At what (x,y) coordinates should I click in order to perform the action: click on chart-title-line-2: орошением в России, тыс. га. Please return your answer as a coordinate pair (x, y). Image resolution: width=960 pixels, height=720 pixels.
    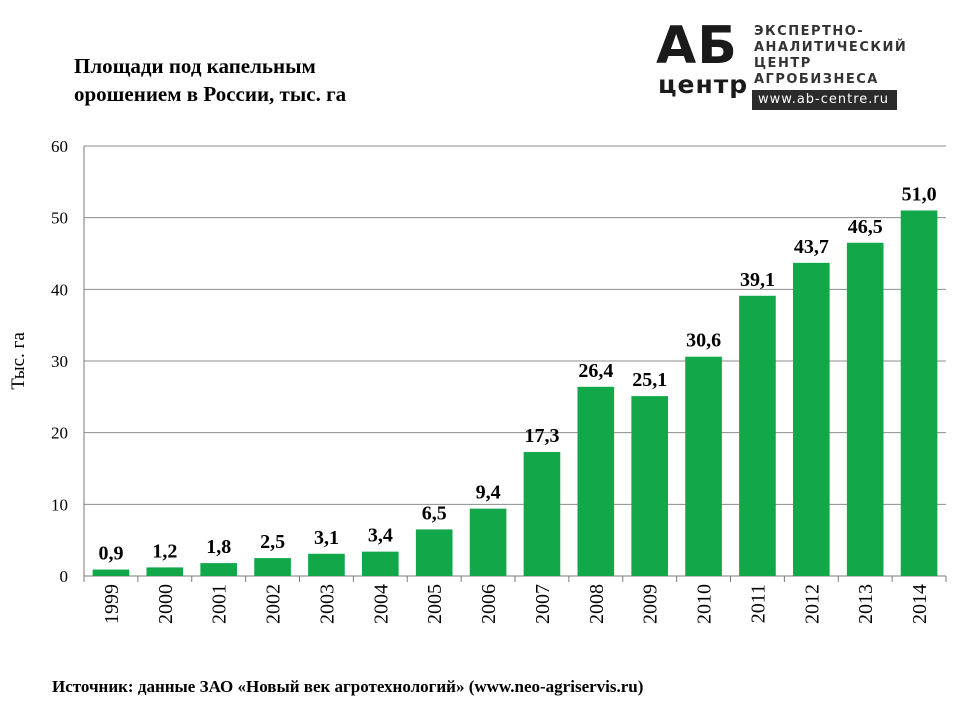
    Looking at the image, I should click on (210, 94).